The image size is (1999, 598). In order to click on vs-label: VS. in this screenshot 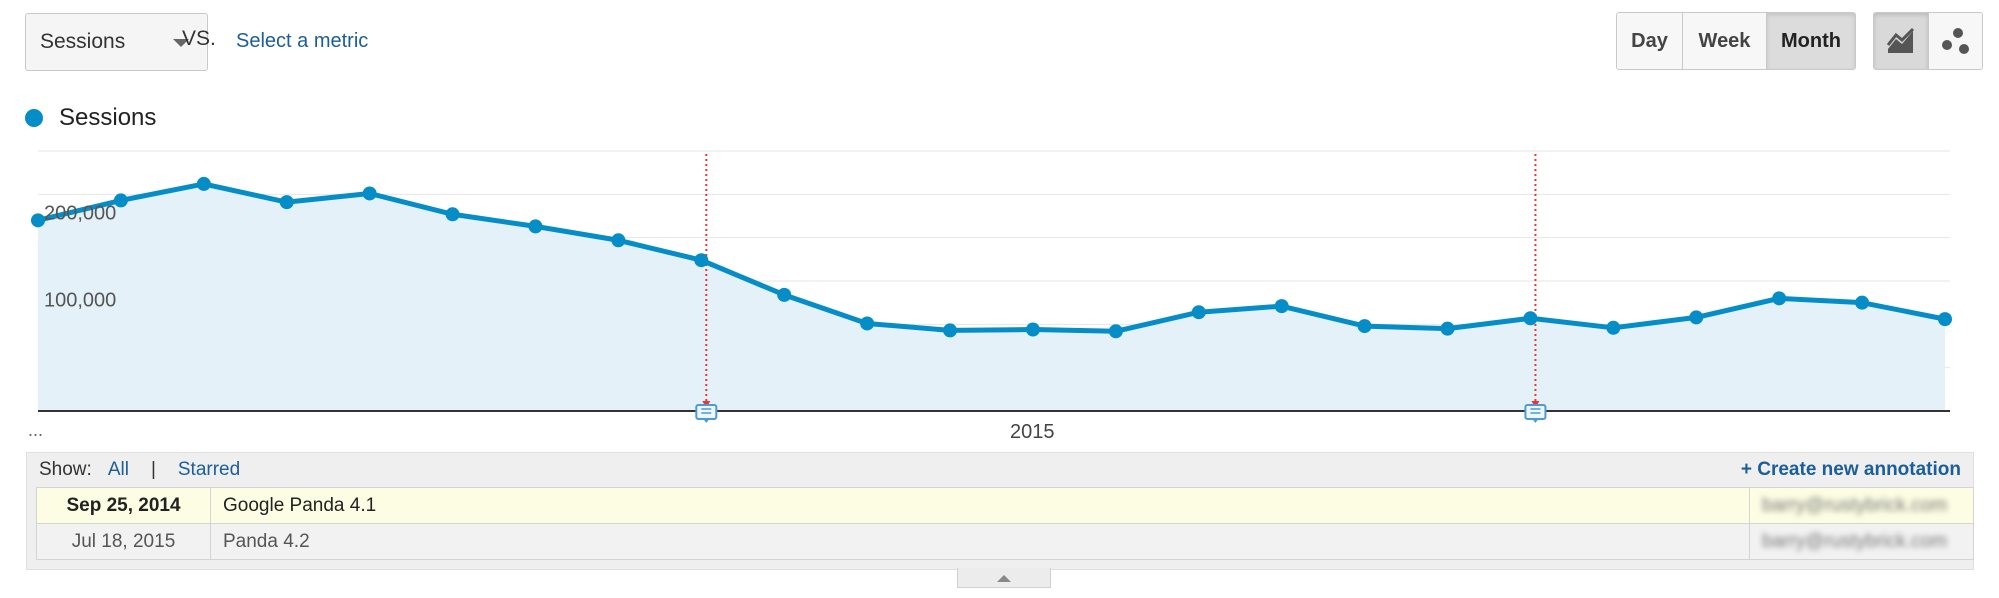, I will do `click(199, 38)`.